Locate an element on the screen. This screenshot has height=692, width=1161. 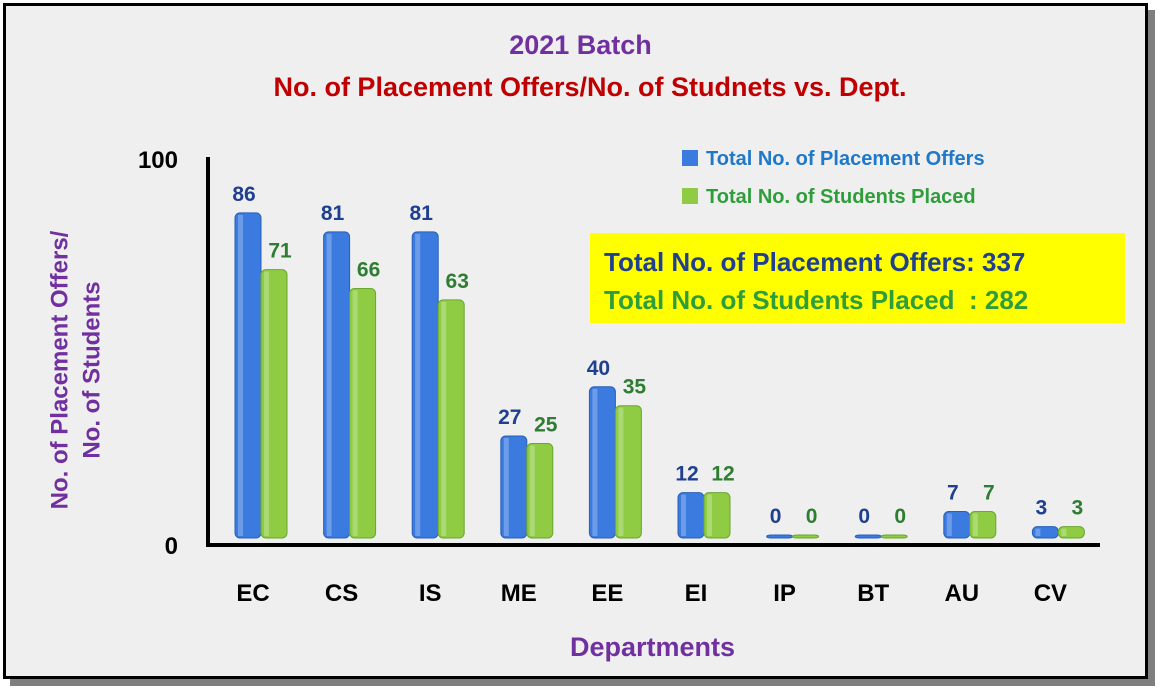
data-label-offers-cs: 81 is located at coordinates (333, 213).